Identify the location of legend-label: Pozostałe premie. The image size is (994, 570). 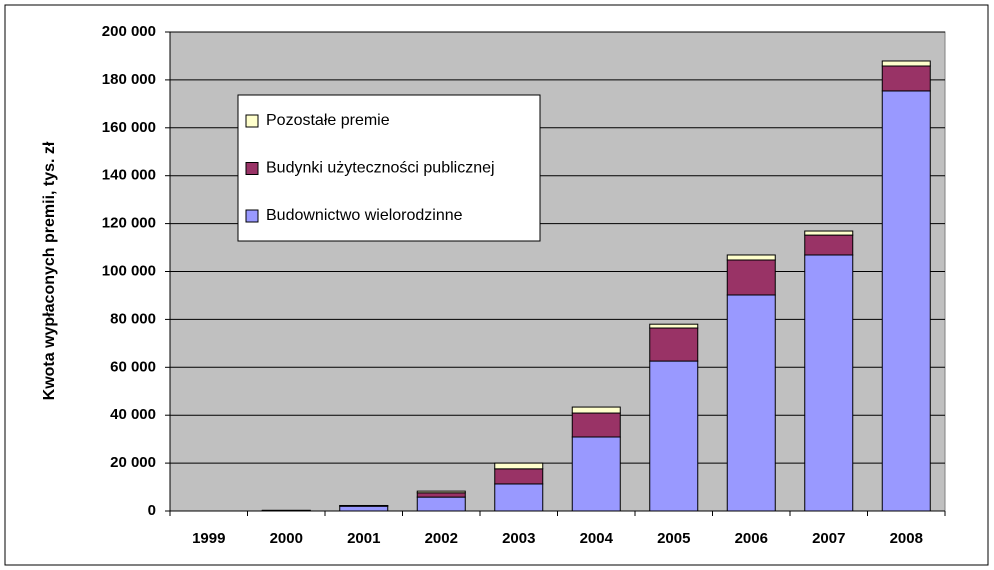
(328, 120).